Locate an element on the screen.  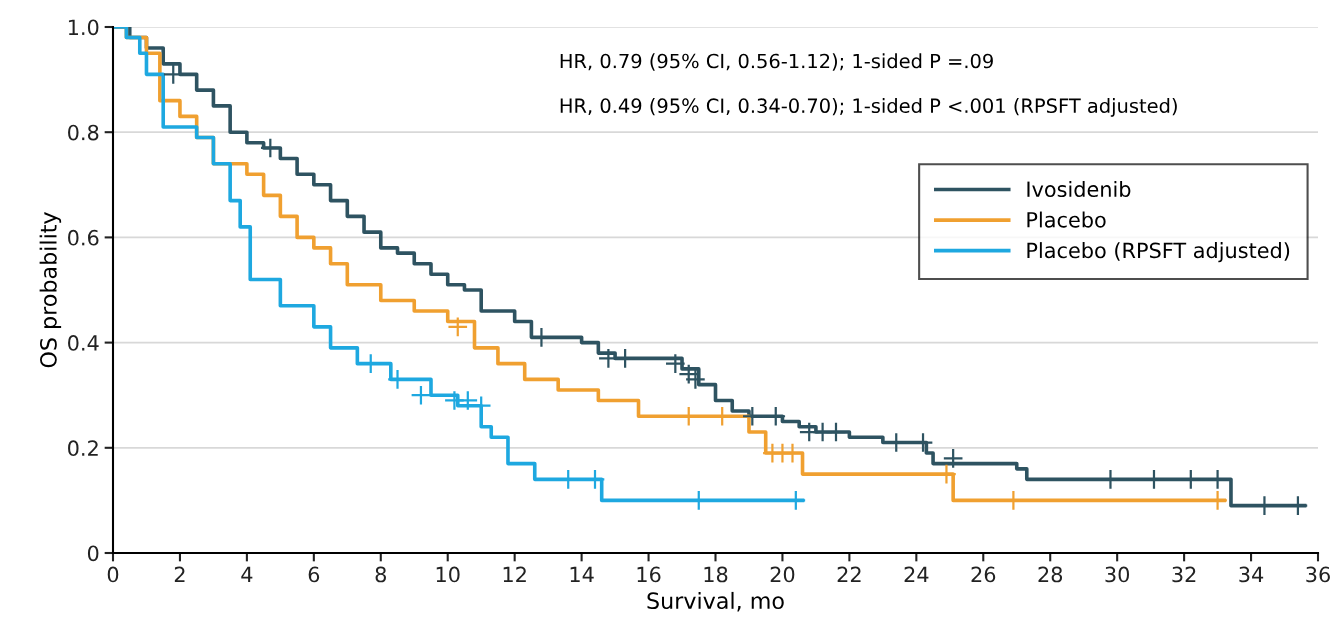
x-tick-label: 6 is located at coordinates (314, 574).